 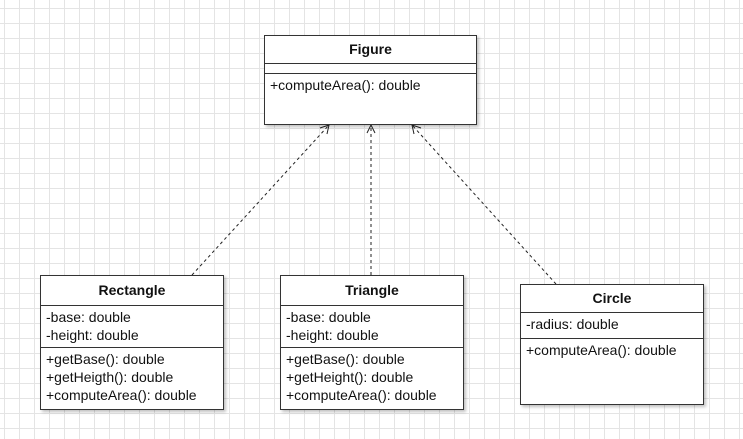 I want to click on class-attributes: -radius: double, so click(x=612, y=326).